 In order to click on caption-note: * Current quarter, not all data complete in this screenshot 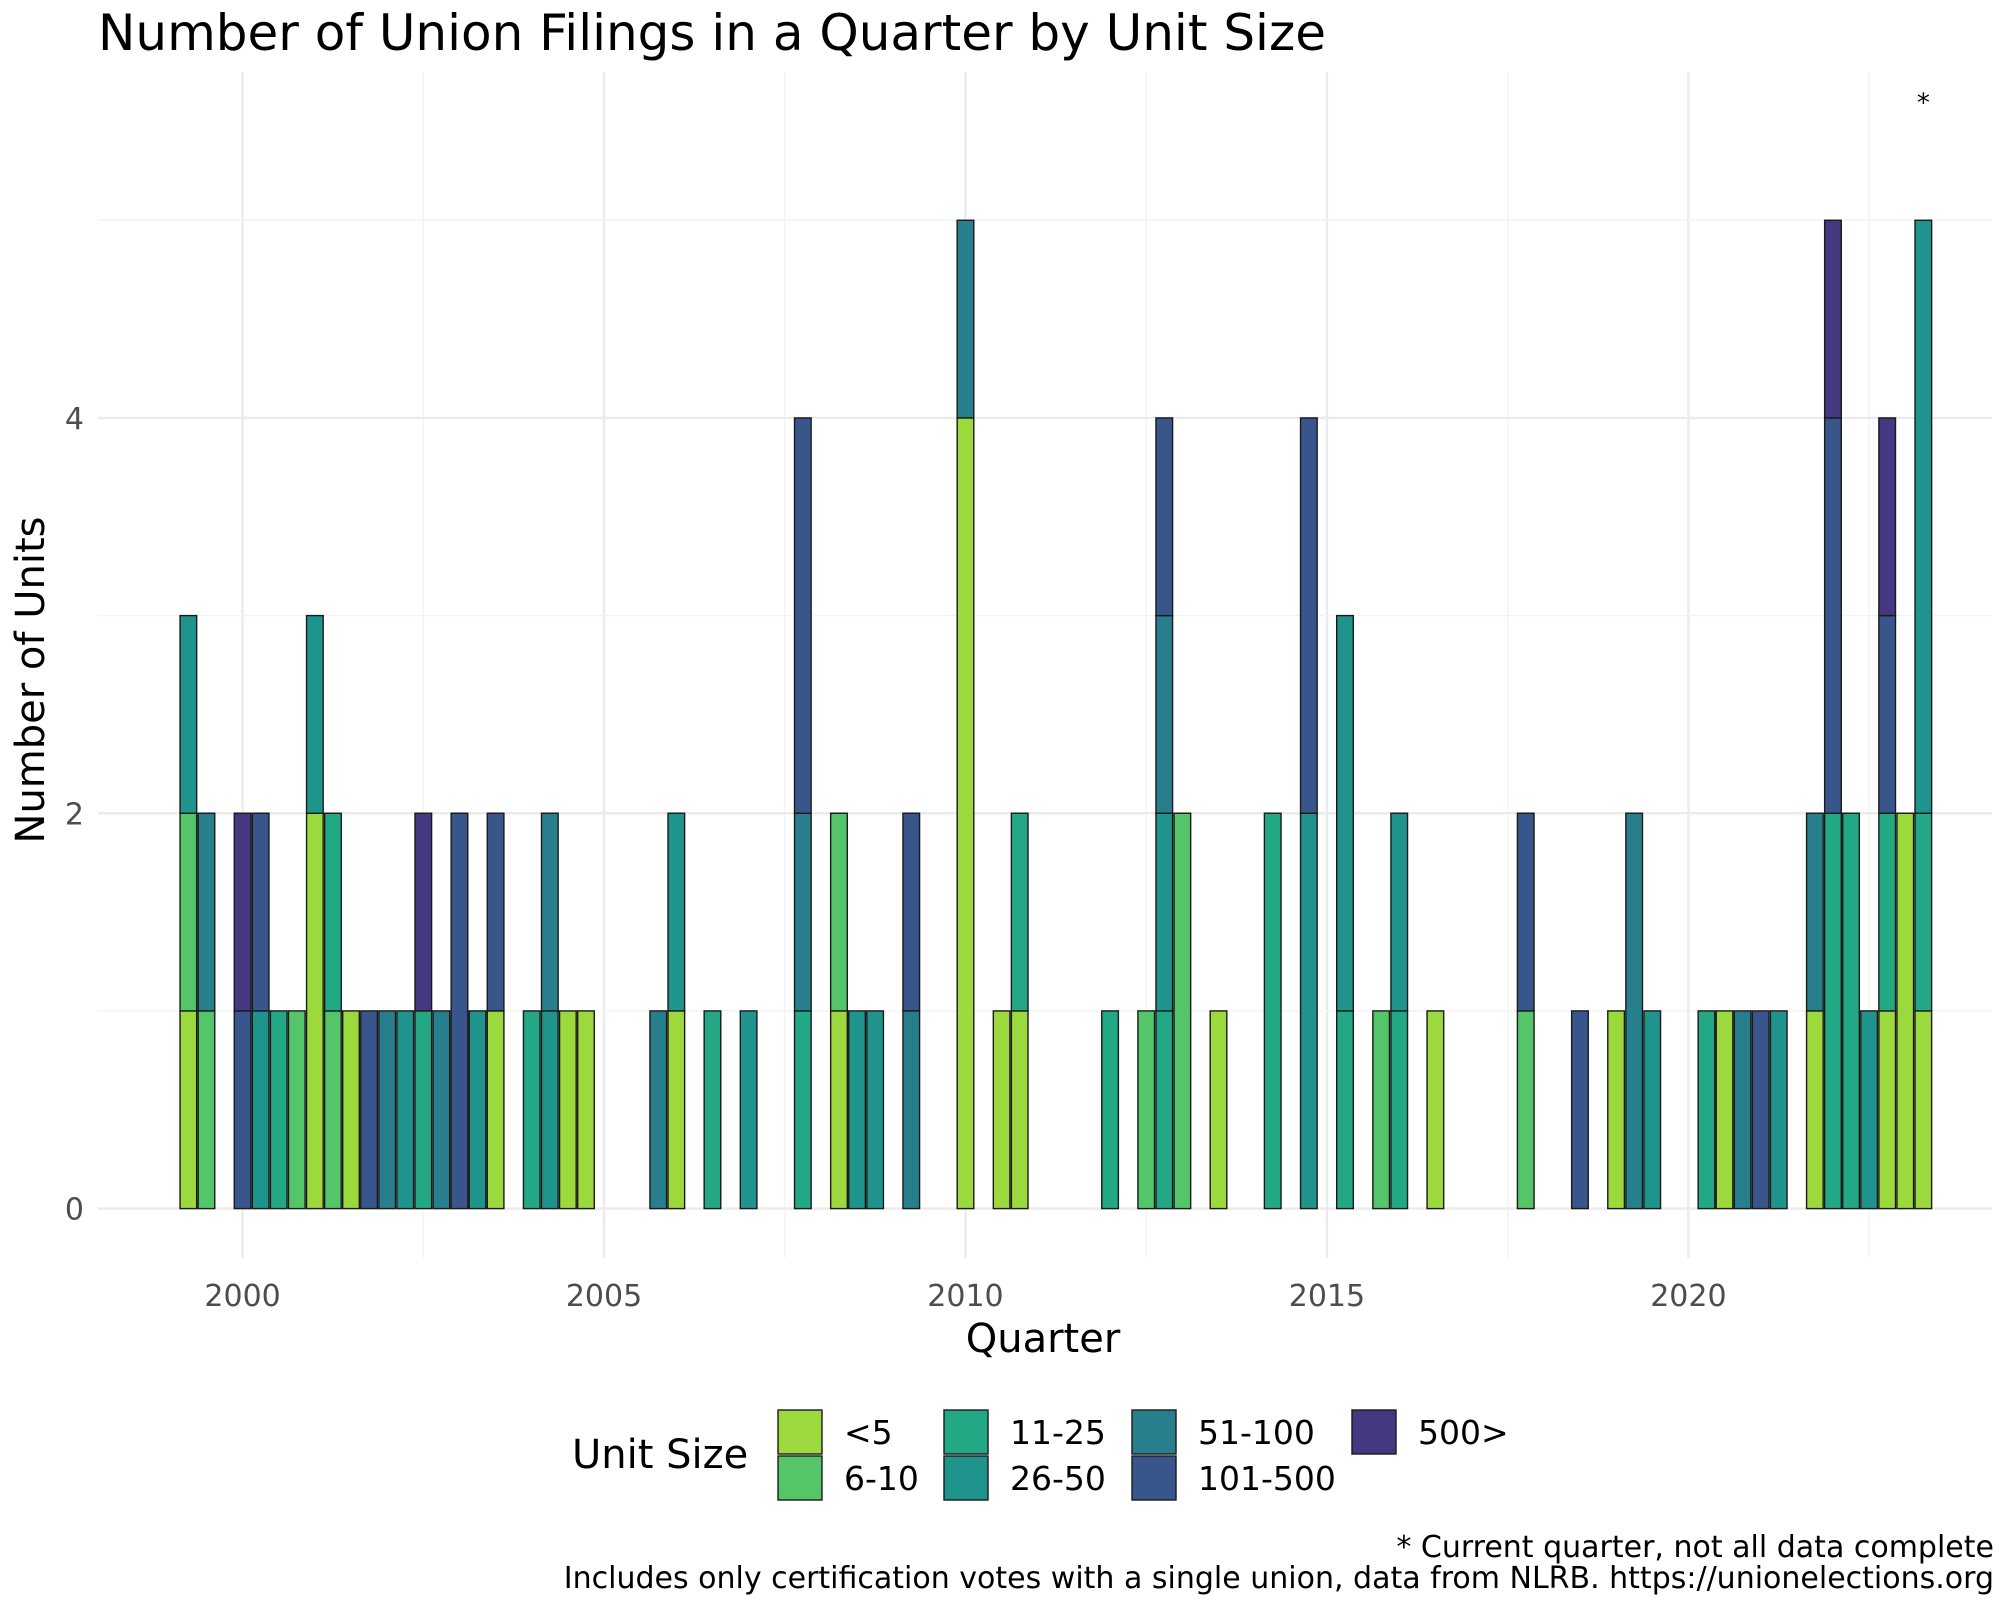, I will do `click(1695, 1547)`.